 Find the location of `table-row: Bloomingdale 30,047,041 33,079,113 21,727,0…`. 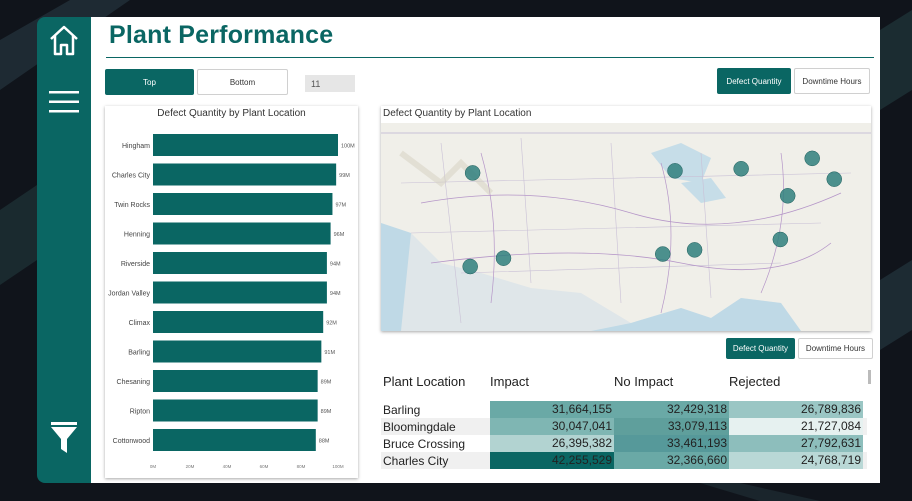

table-row: Bloomingdale 30,047,041 33,079,113 21,727,0… is located at coordinates (624, 426).